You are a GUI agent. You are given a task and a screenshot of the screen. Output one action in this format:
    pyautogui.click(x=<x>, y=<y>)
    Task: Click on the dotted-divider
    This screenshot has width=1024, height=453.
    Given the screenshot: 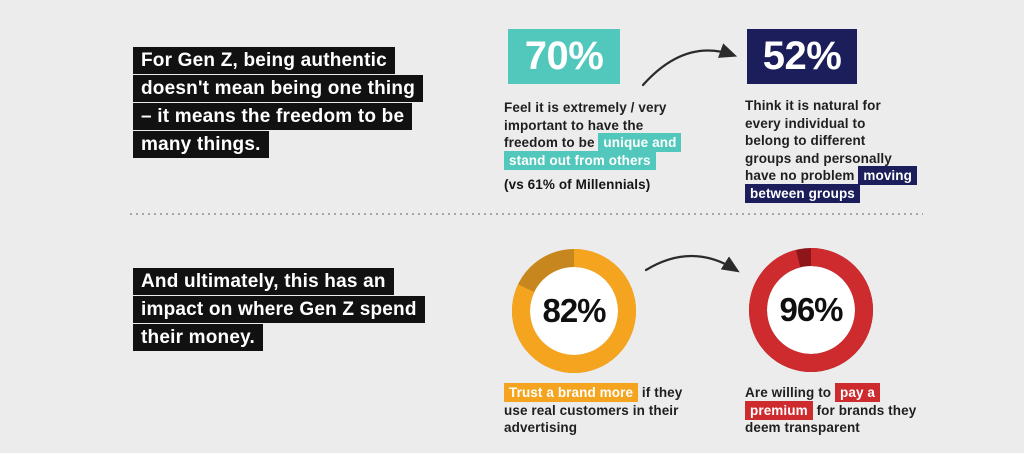 What is the action you would take?
    pyautogui.click(x=526, y=214)
    